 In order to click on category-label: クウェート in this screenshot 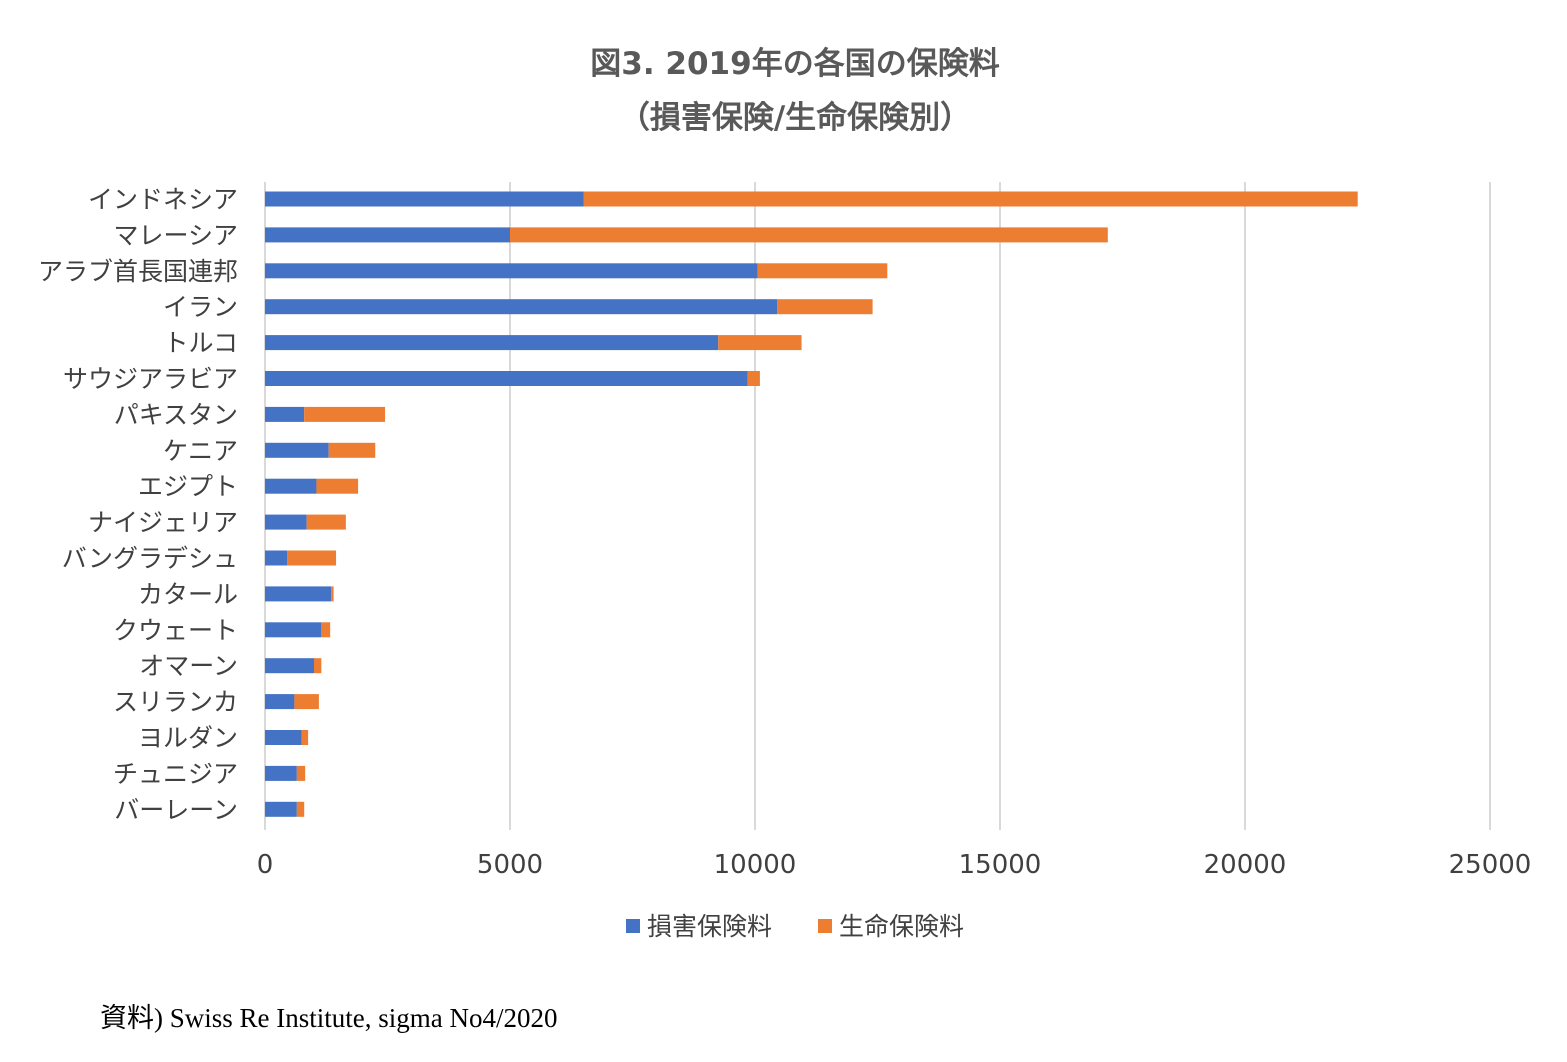, I will do `click(175, 630)`.